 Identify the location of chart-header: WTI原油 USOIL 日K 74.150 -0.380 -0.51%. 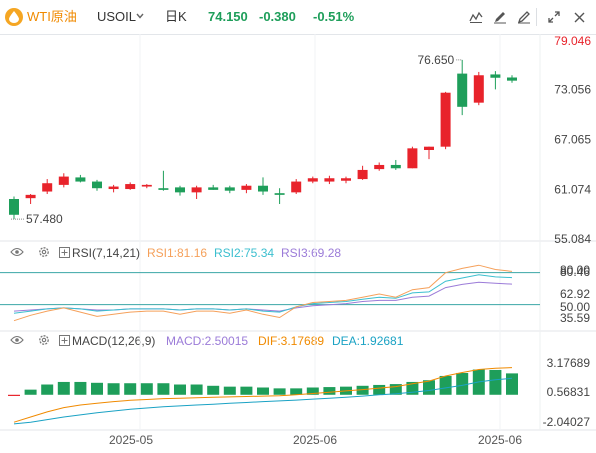
(298, 17).